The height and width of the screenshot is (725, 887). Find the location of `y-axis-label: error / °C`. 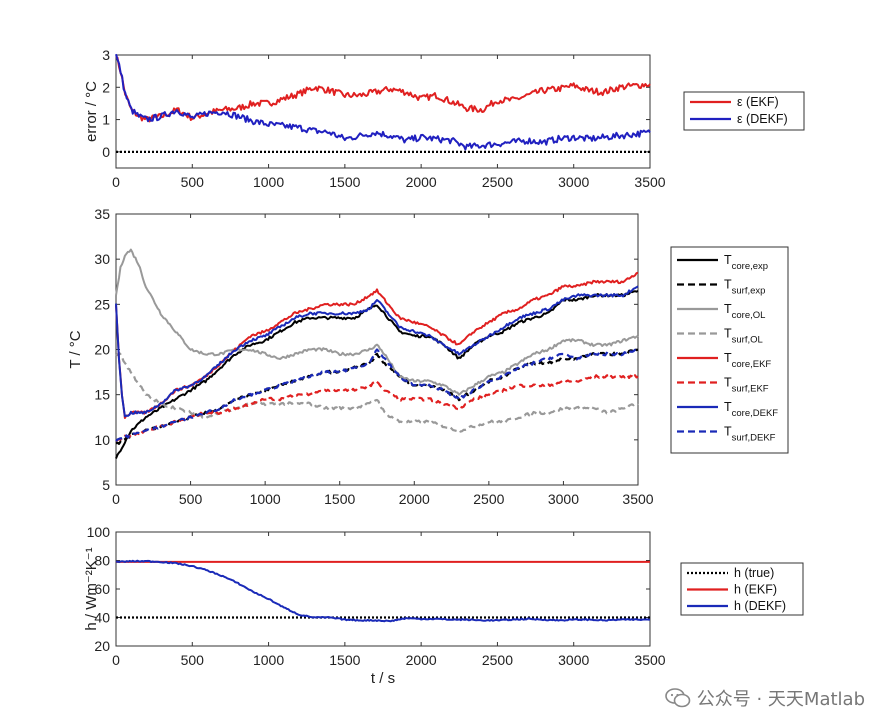

y-axis-label: error / °C is located at coordinates (91, 111).